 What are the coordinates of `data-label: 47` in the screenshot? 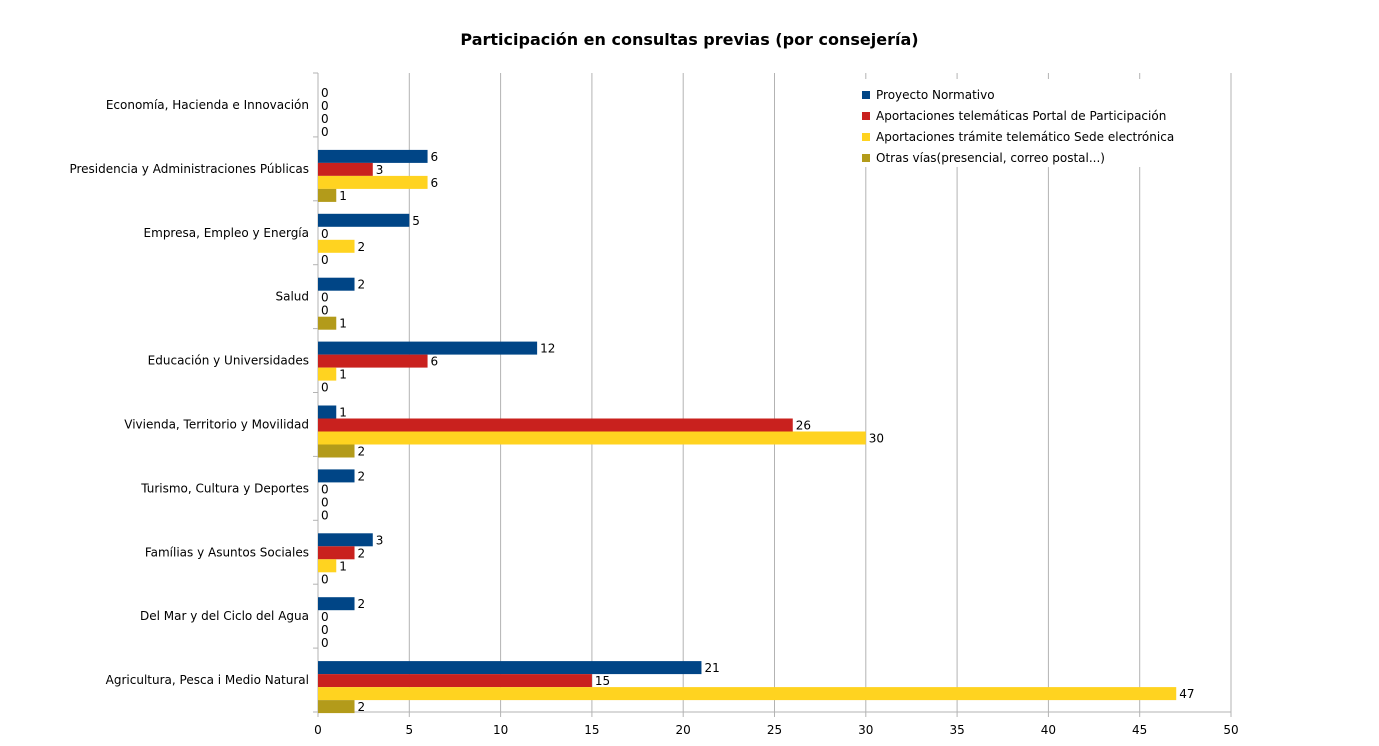 It's located at (1186, 694).